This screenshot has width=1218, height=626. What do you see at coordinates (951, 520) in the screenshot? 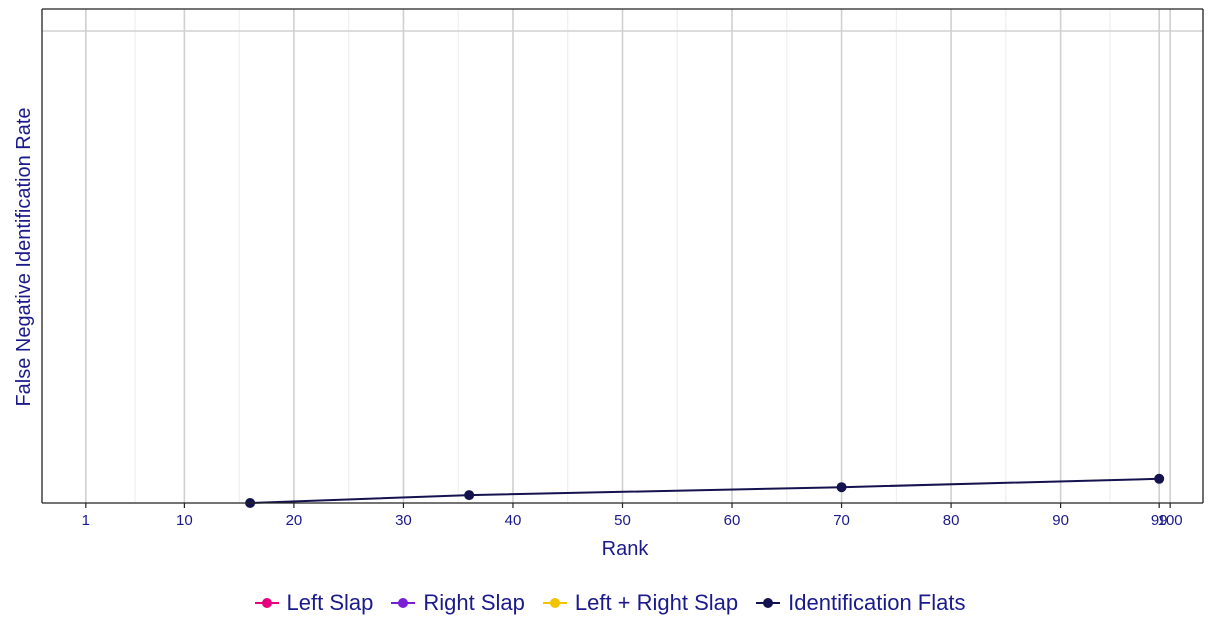
I see `x-tick-label: 80` at bounding box center [951, 520].